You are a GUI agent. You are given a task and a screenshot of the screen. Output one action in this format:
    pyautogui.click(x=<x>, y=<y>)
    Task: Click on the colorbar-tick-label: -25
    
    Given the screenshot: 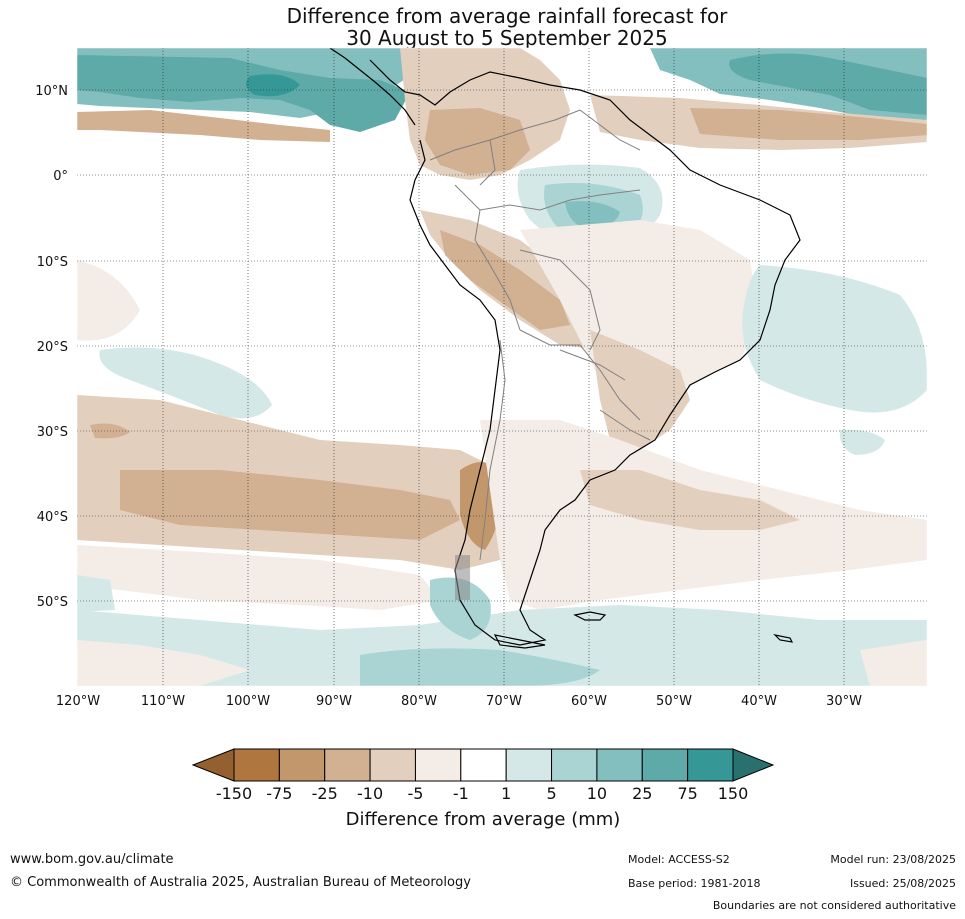 What is the action you would take?
    pyautogui.click(x=325, y=793)
    